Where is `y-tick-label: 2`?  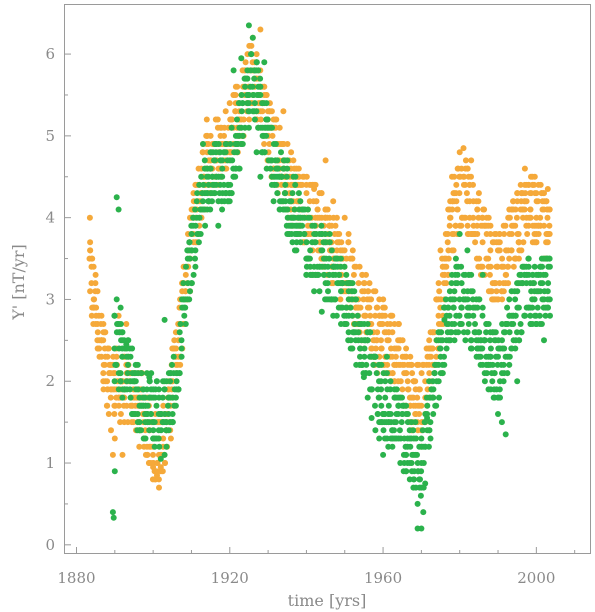
y-tick-label: 2 is located at coordinates (50, 381).